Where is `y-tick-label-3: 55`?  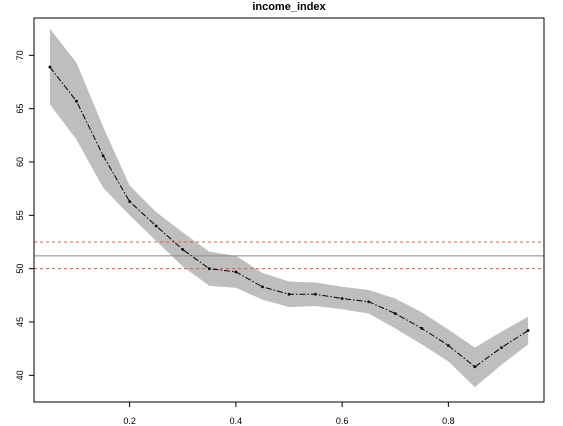 y-tick-label-3: 55 is located at coordinates (20, 215).